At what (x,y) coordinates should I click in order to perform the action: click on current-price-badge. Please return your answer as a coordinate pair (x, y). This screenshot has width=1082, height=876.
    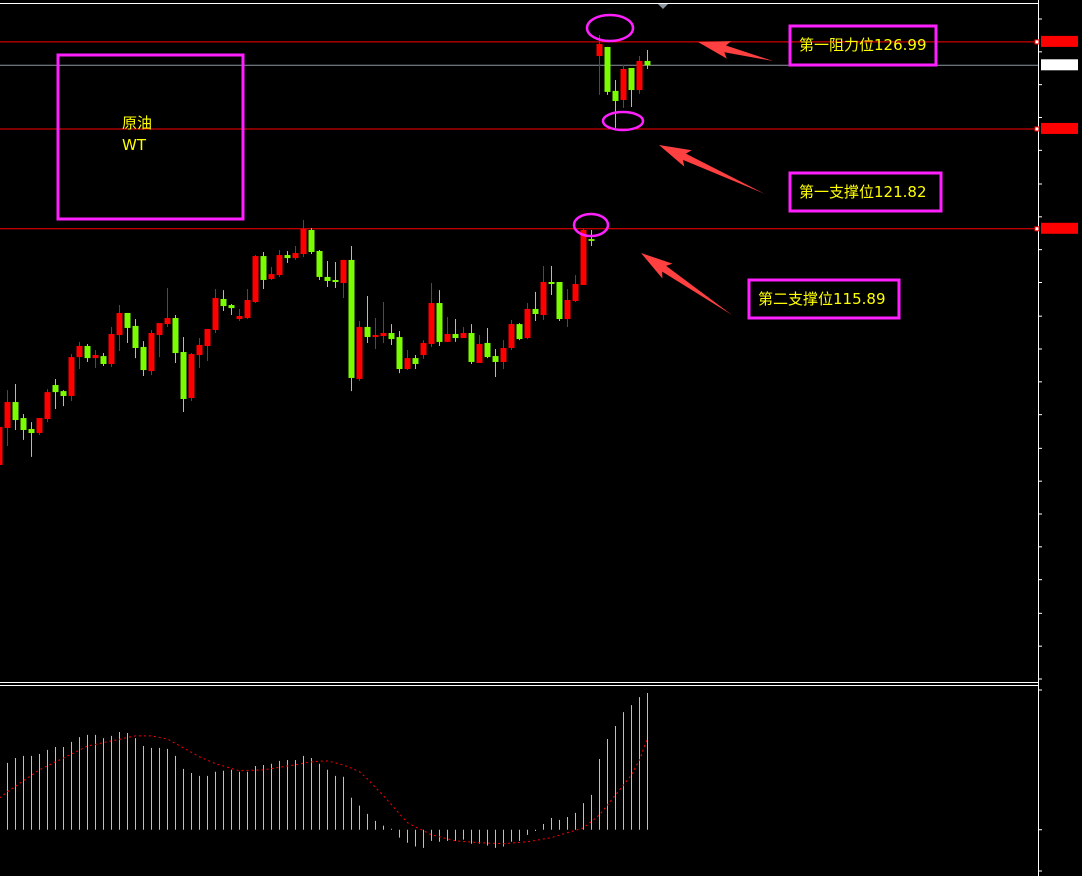
    Looking at the image, I should click on (1059, 65).